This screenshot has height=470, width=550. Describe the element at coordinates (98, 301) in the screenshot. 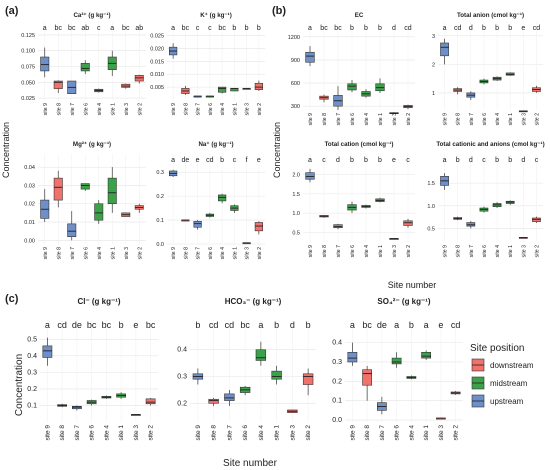

I see `chart-title: Cl⁻ (g kg⁻¹)` at that location.